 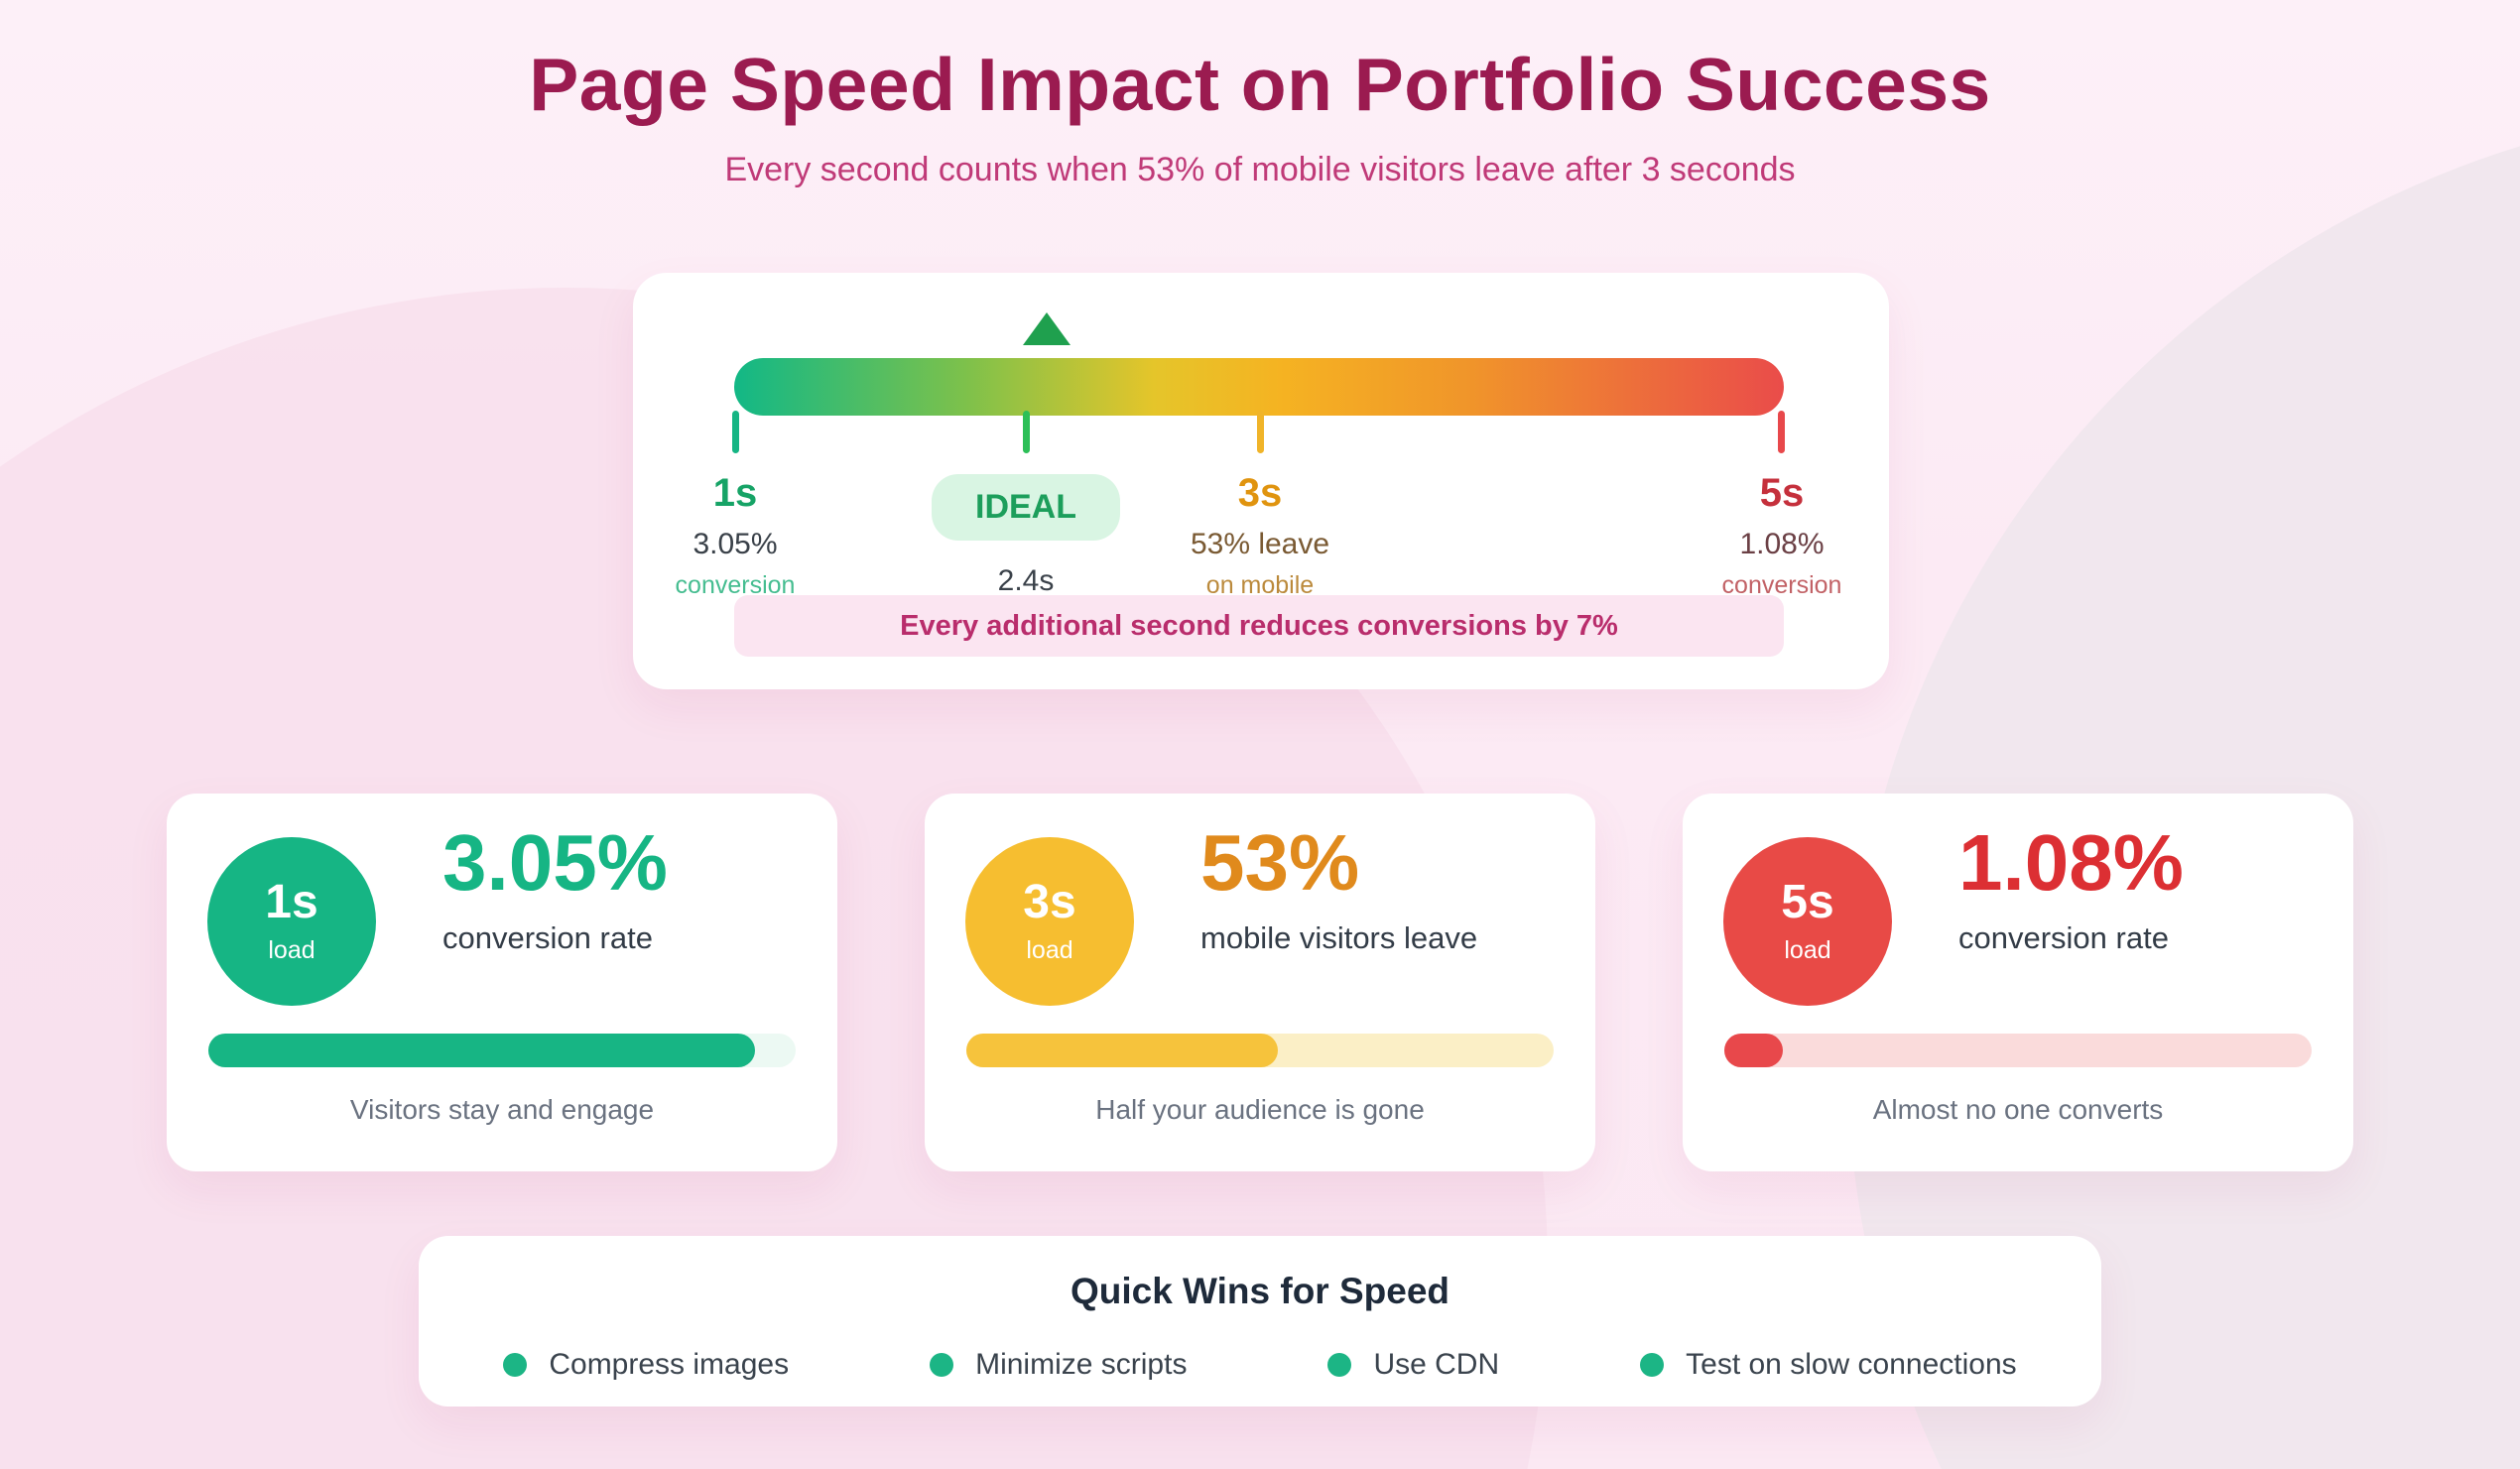 I want to click on ideal-time: 2.4s, so click(x=1026, y=581).